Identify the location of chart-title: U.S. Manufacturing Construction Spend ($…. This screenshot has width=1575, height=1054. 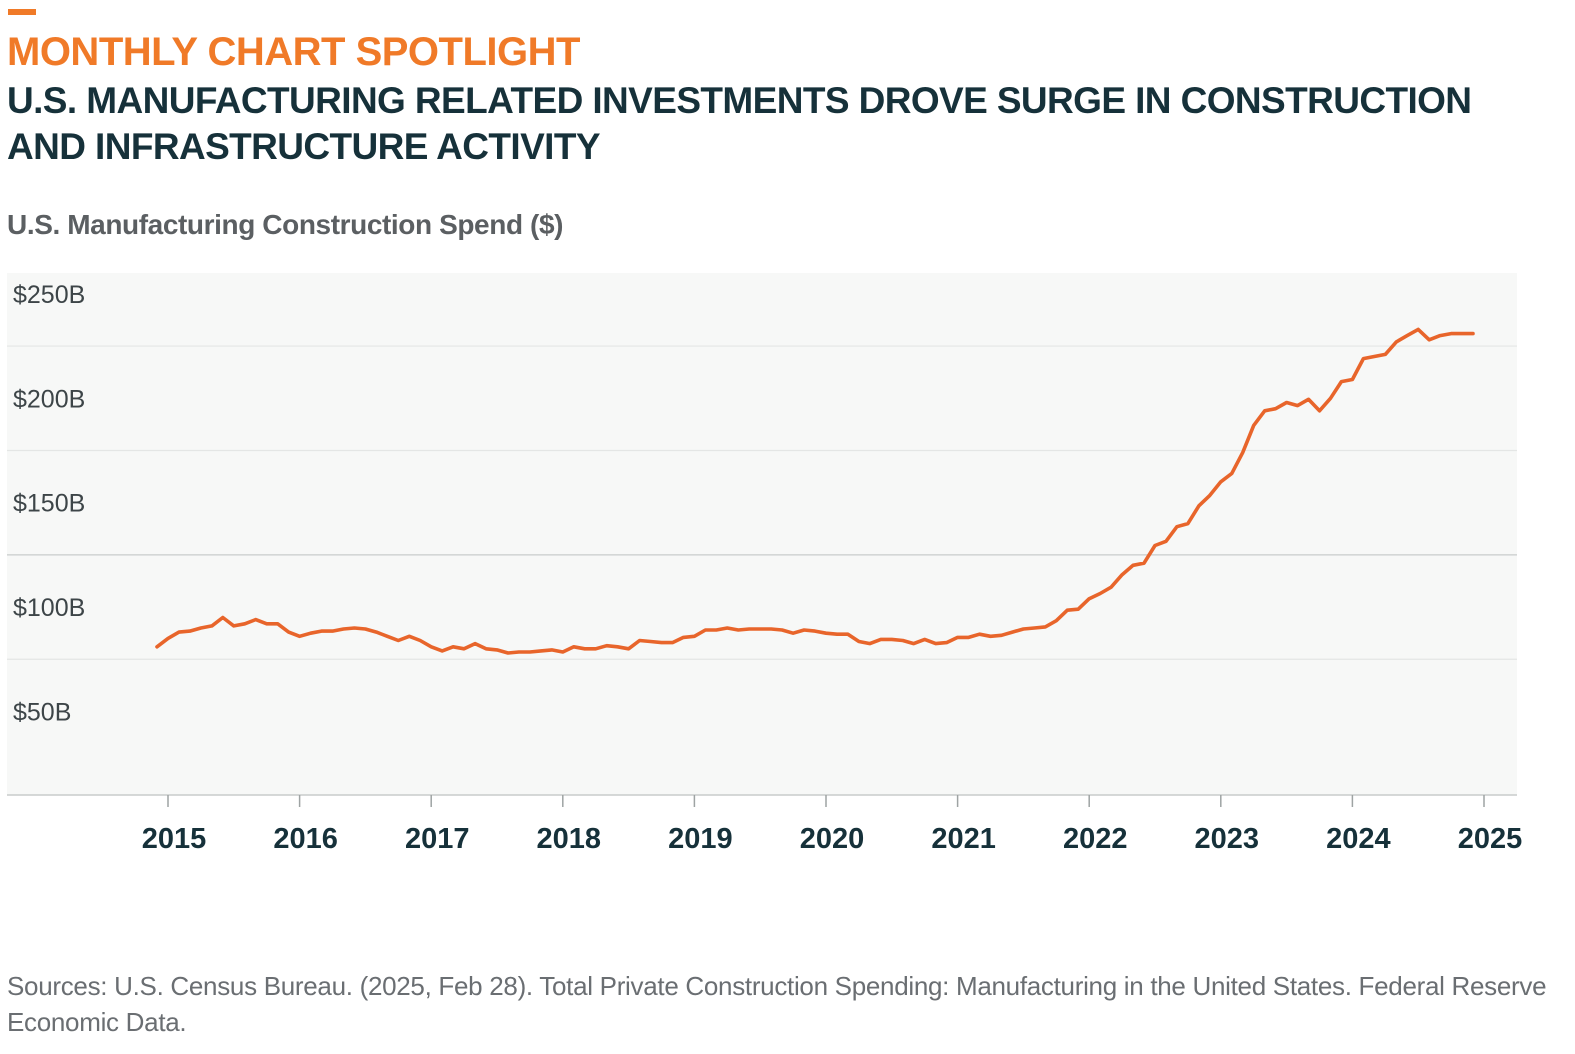
(285, 224).